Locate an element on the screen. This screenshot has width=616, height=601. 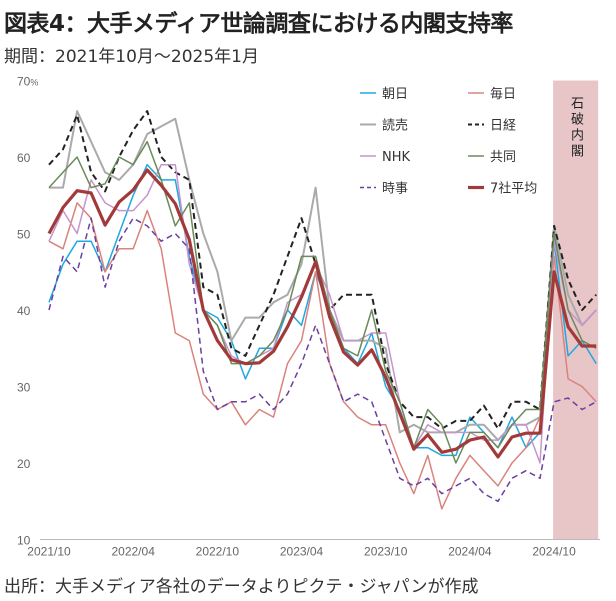
y-tick-label: 20 is located at coordinates (24, 464).